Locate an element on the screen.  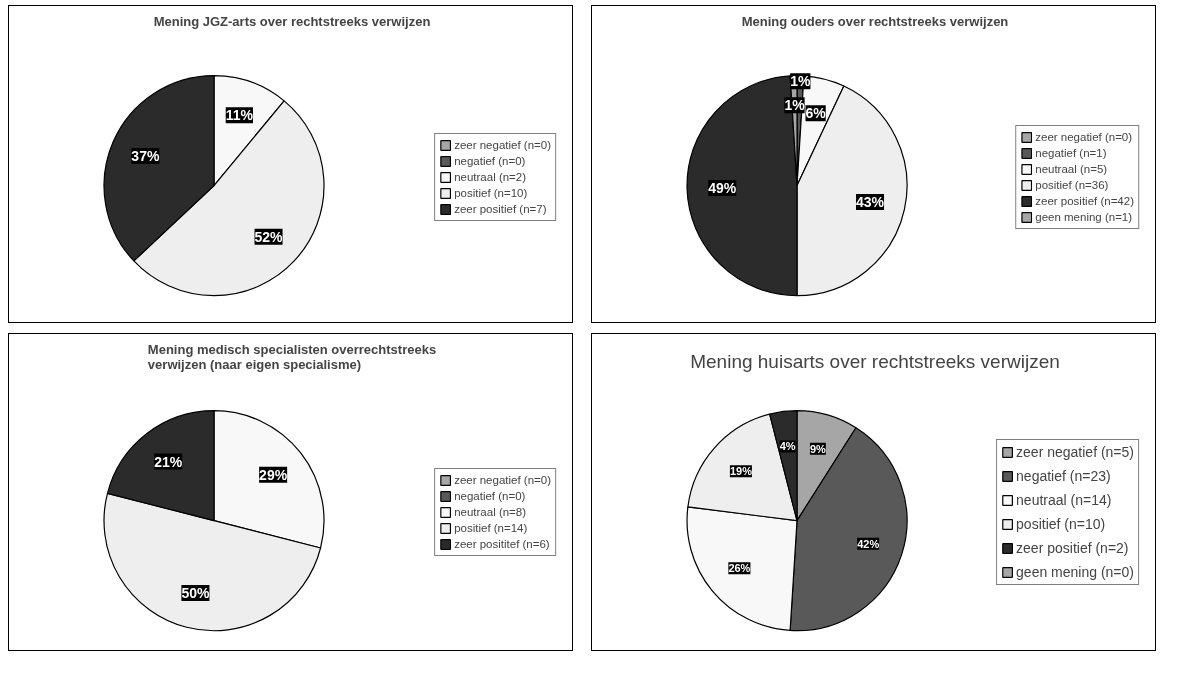
data-label: 50% is located at coordinates (195, 593).